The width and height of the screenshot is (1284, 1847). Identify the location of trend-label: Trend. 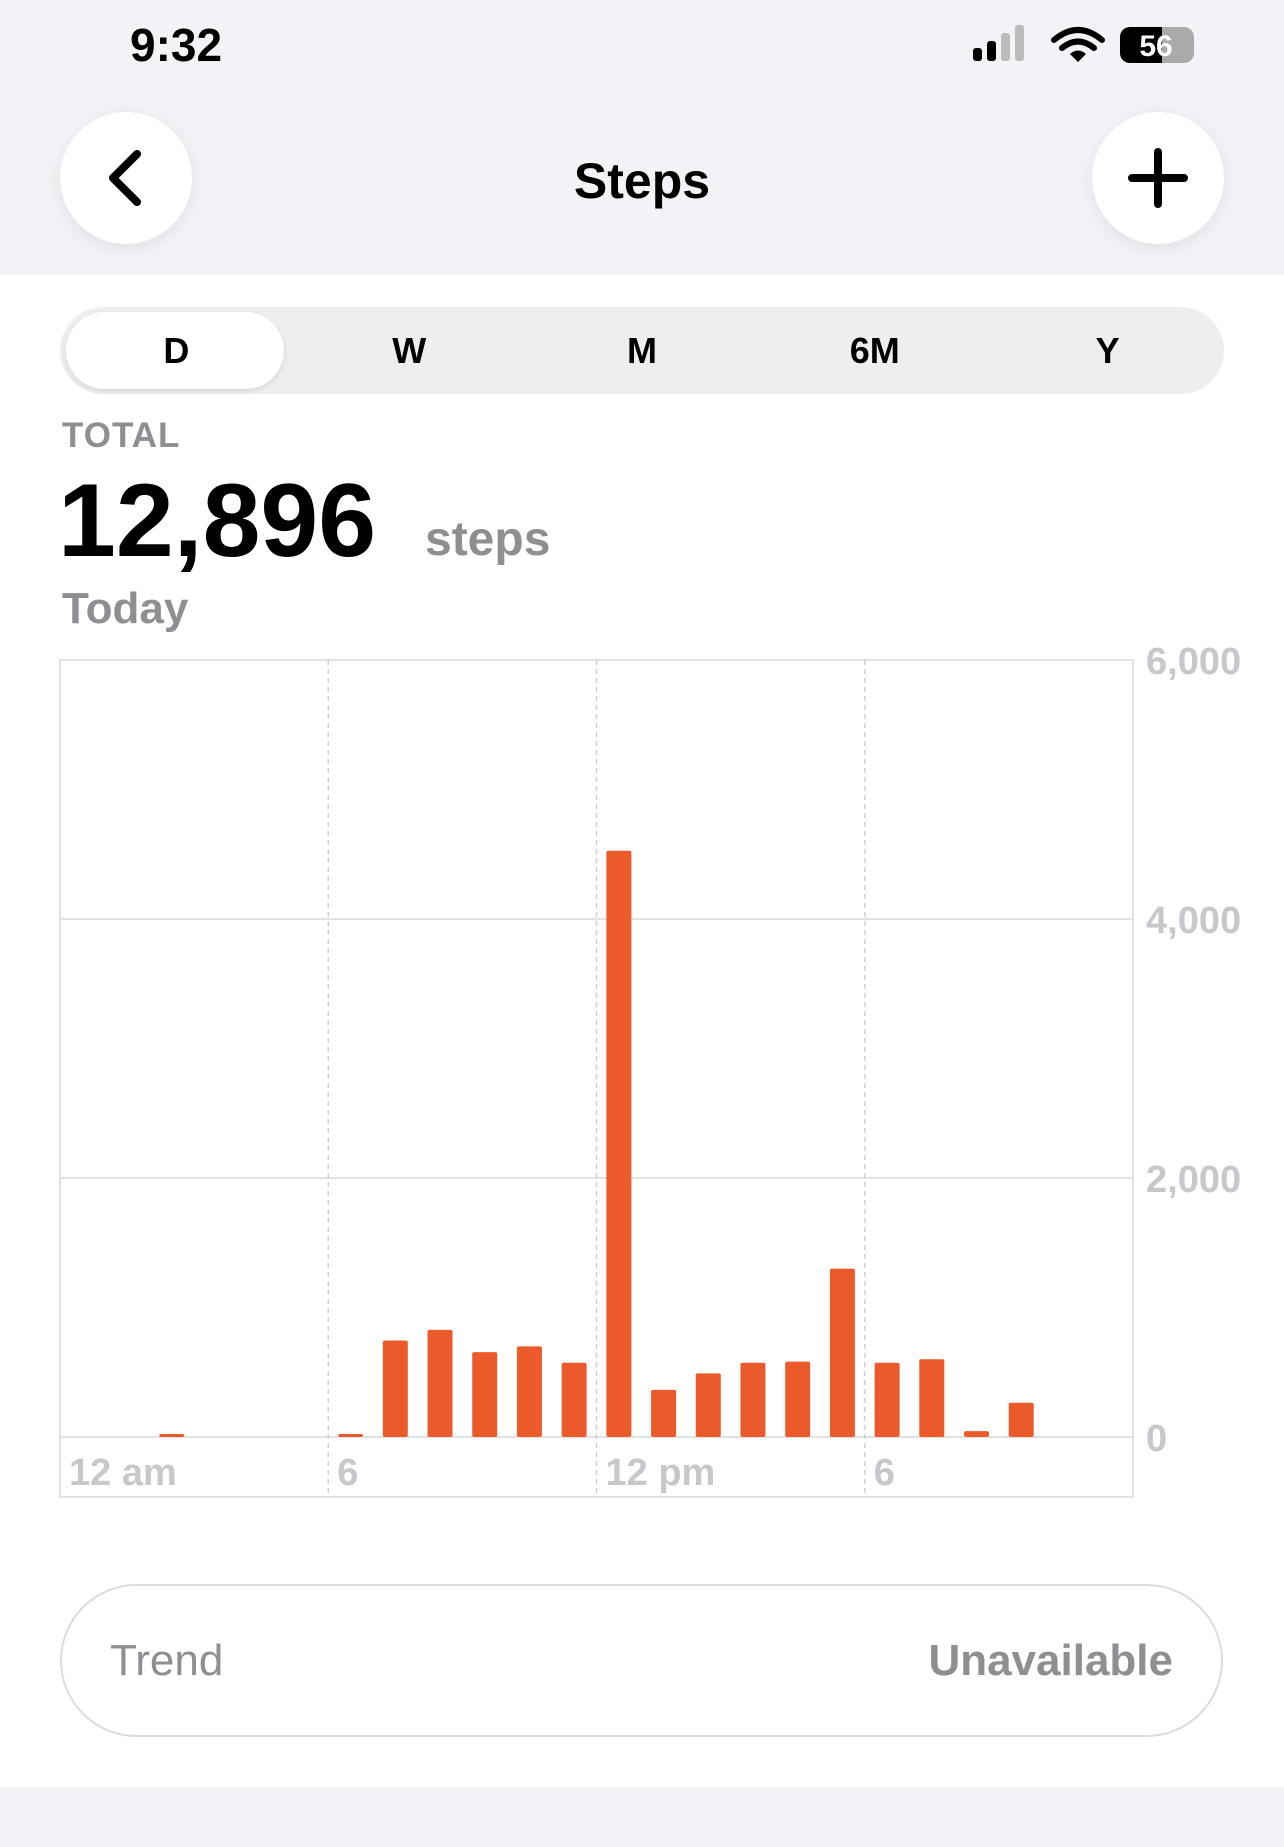
(167, 1660).